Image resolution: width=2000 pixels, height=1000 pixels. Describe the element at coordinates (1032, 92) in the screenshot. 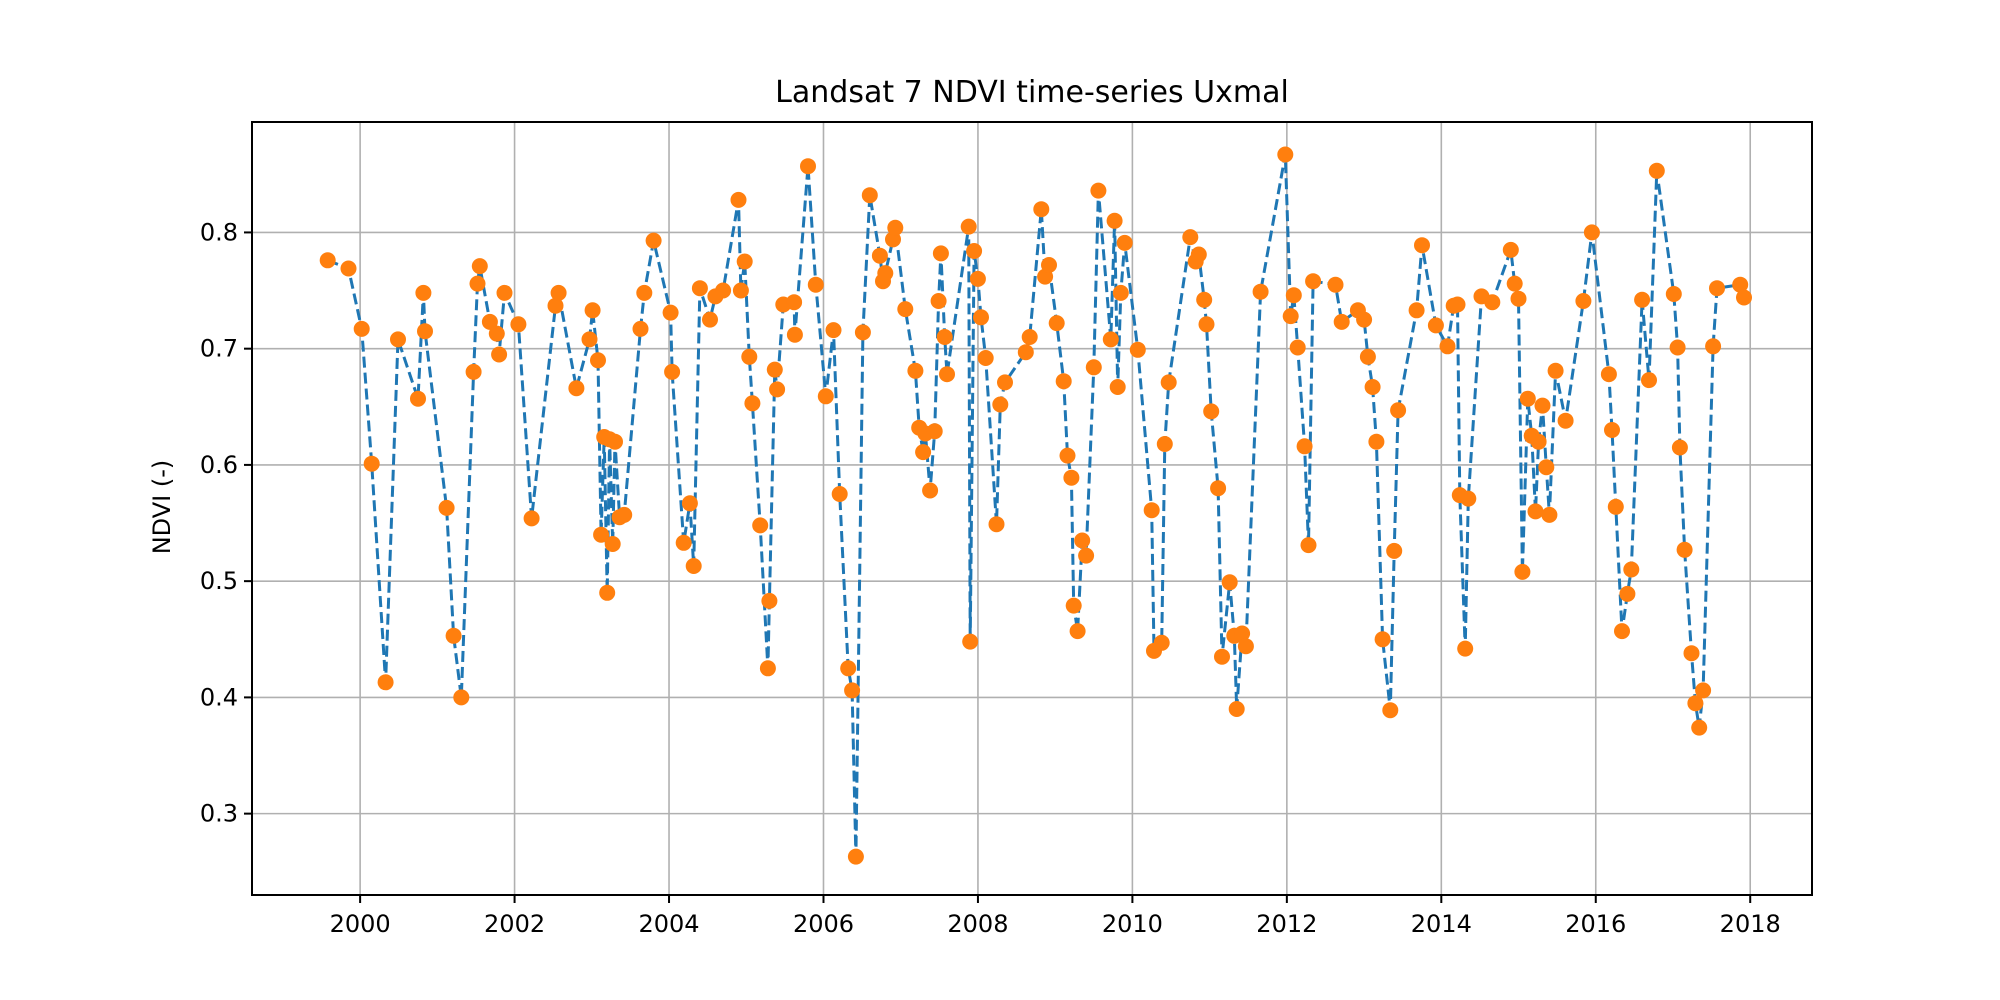

I see `chart-title: Landsat 7 NDVI time-series Uxmal` at that location.